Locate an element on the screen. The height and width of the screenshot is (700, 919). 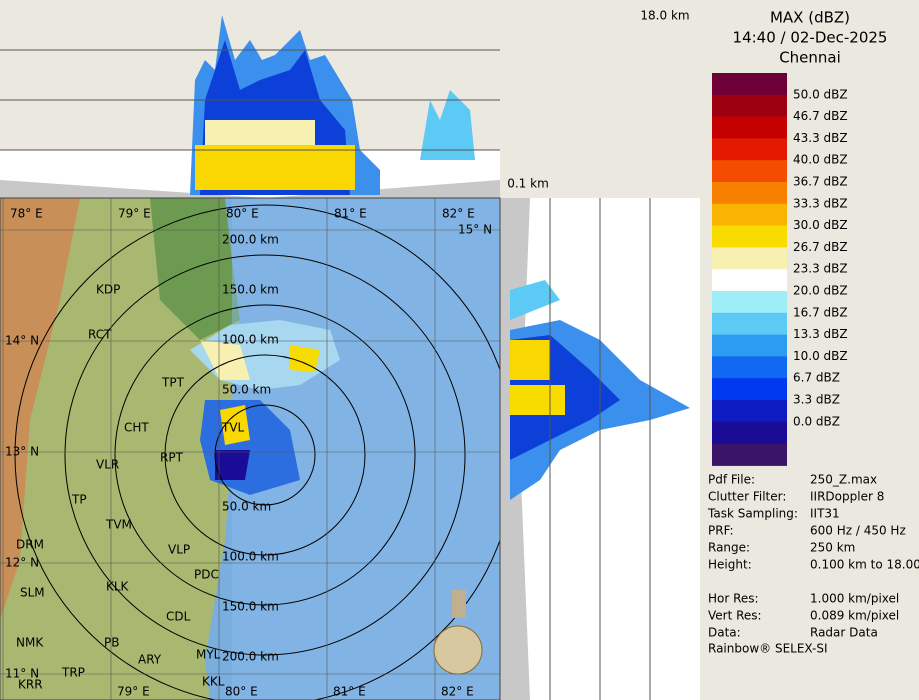
legend-label: 26.7 dBZ is located at coordinates (820, 247).